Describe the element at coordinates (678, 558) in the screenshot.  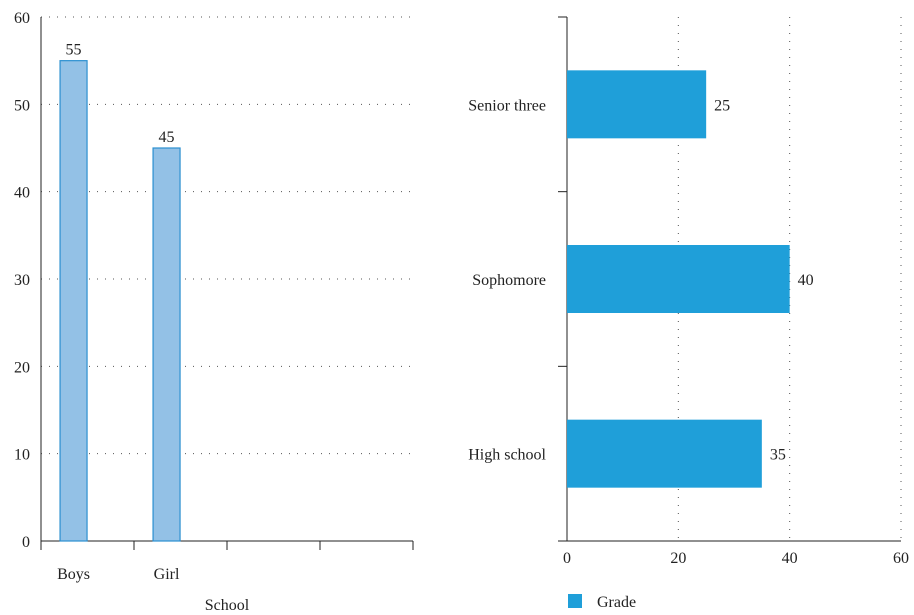
I see `right-x-tick-label: 20` at that location.